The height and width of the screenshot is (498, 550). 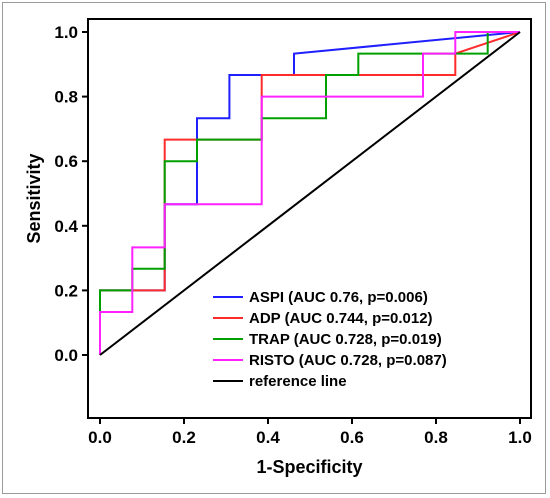 What do you see at coordinates (100, 437) in the screenshot?
I see `x-tick-label: 0.0` at bounding box center [100, 437].